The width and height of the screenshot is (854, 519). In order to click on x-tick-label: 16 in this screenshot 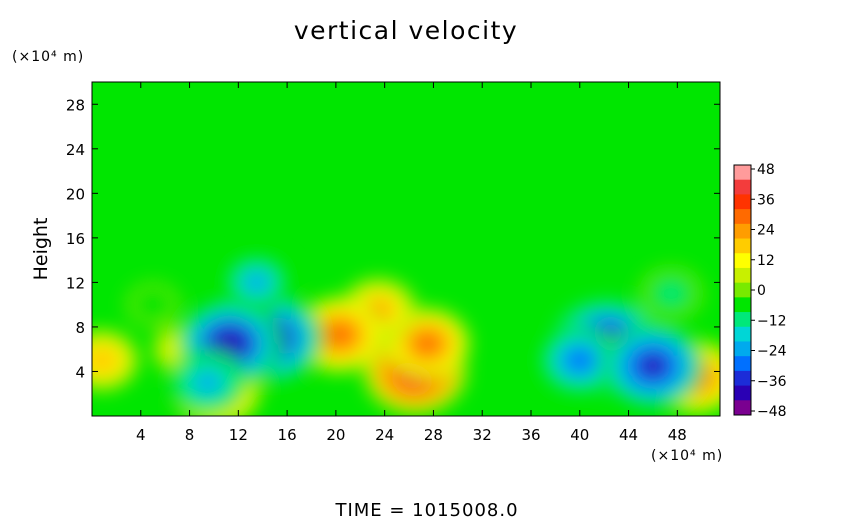, I will do `click(287, 435)`.